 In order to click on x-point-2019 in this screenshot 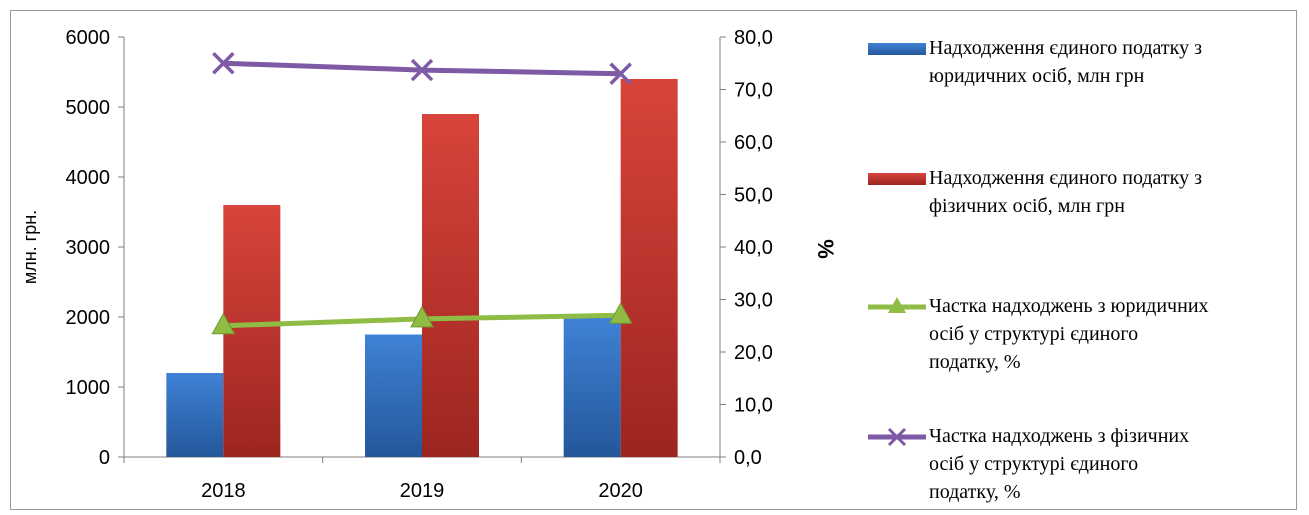, I will do `click(422, 70)`.